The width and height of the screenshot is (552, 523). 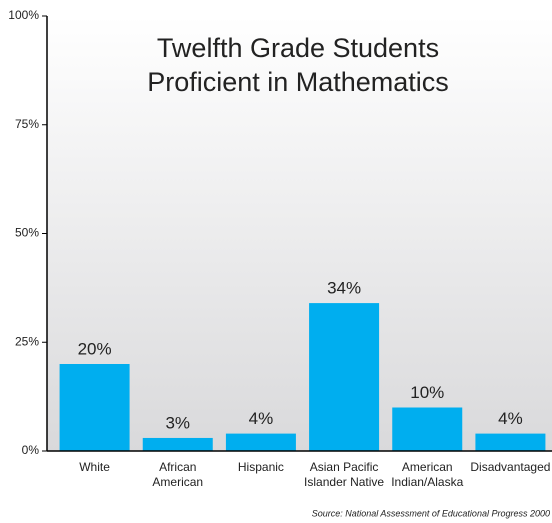 I want to click on y-tick-label: 75%, so click(x=27, y=124).